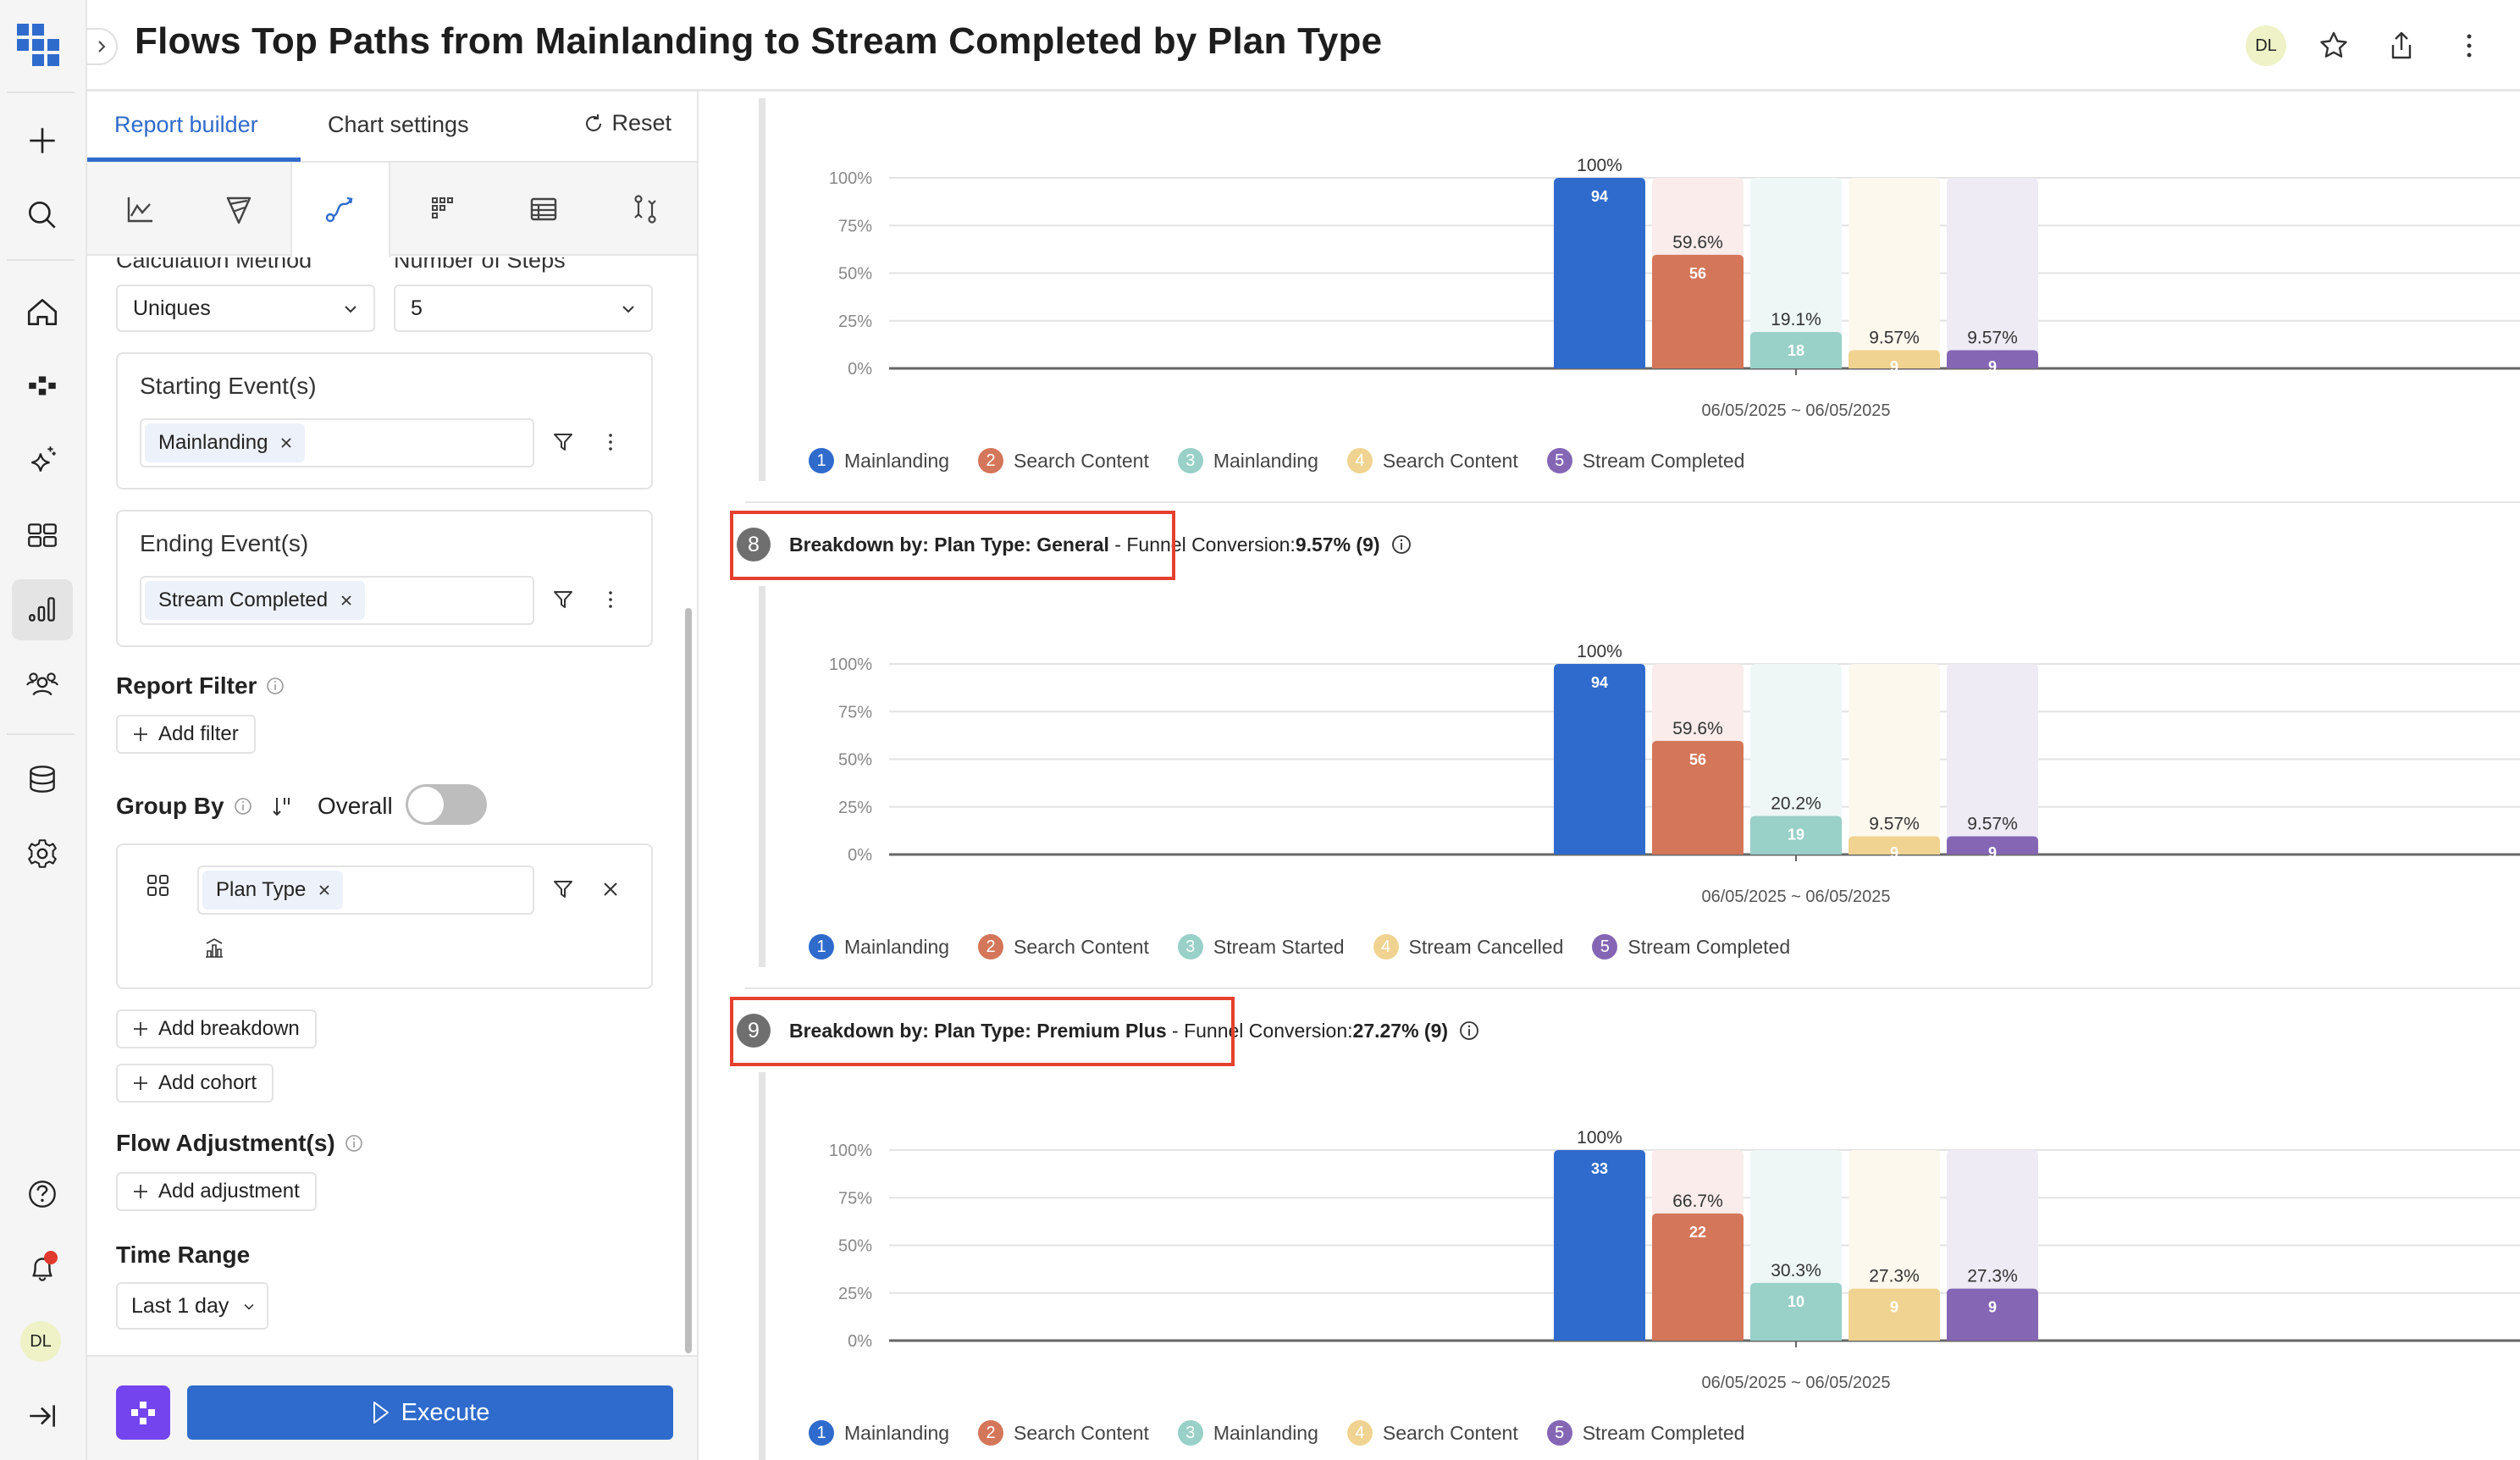 This screenshot has height=1460, width=2520. Describe the element at coordinates (40, 1341) in the screenshot. I see `user-avatar: DL` at that location.